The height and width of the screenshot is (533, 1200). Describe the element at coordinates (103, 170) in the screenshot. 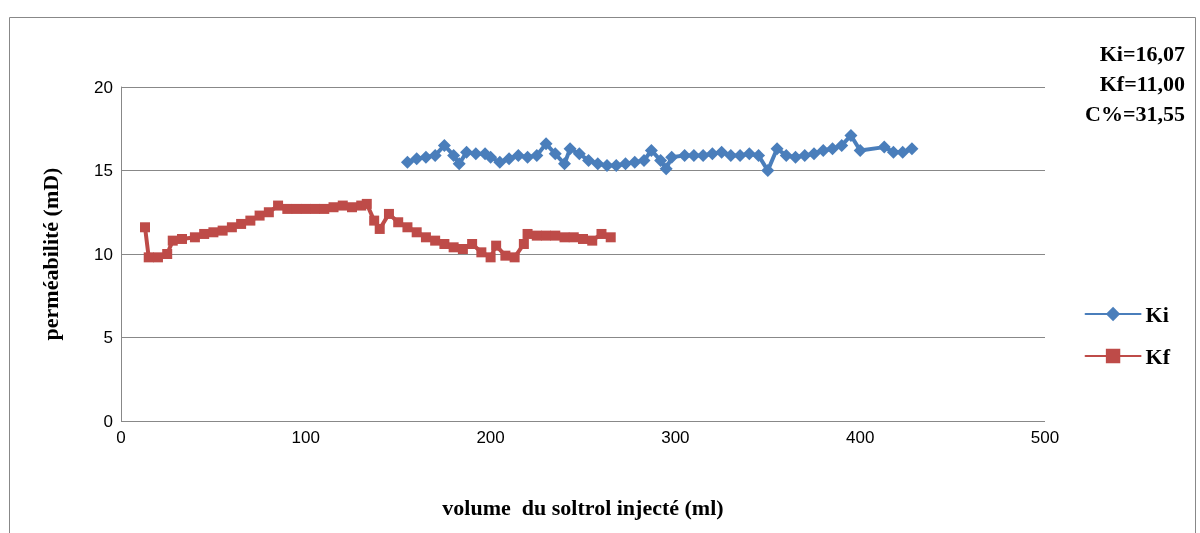

I see `y-tick-label: 15` at that location.